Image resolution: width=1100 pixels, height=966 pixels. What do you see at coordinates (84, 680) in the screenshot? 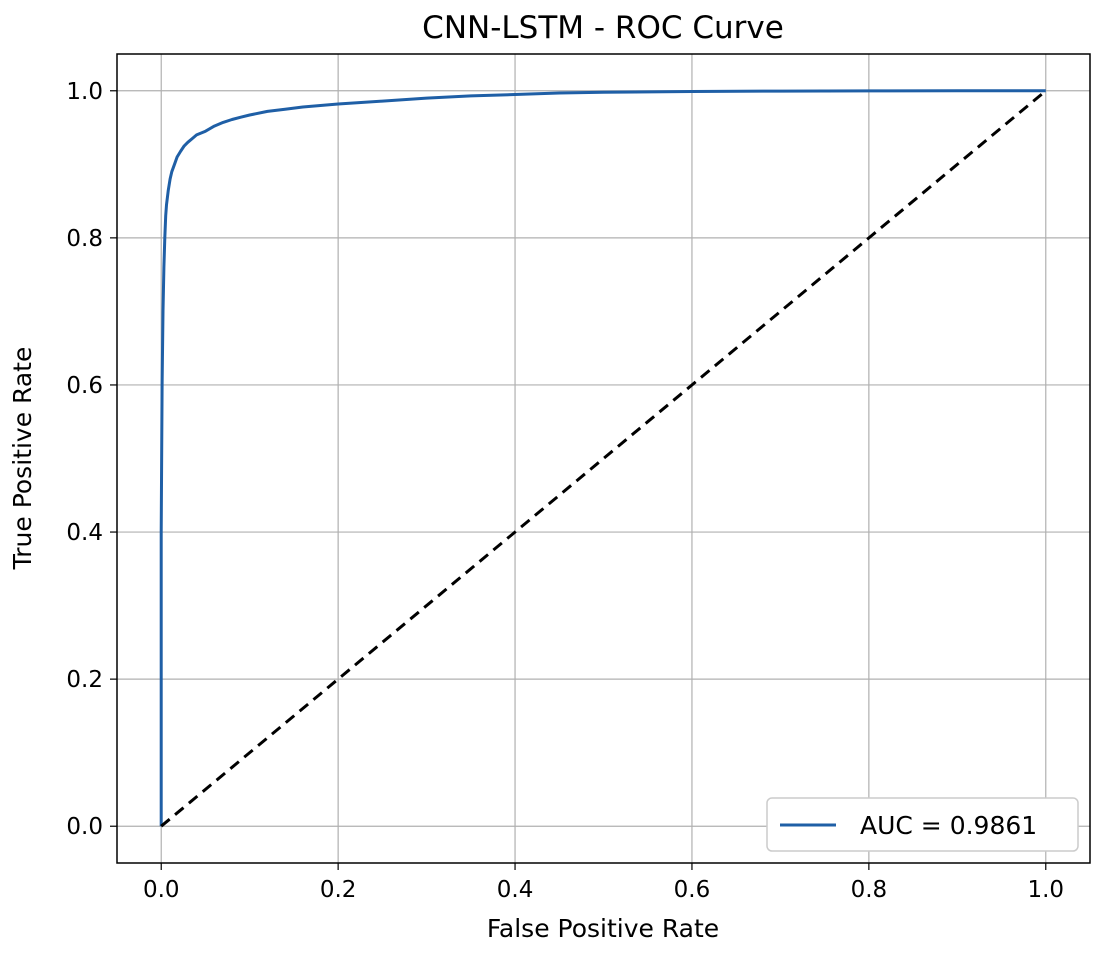
I see `y-tick-label: 0.2` at bounding box center [84, 680].